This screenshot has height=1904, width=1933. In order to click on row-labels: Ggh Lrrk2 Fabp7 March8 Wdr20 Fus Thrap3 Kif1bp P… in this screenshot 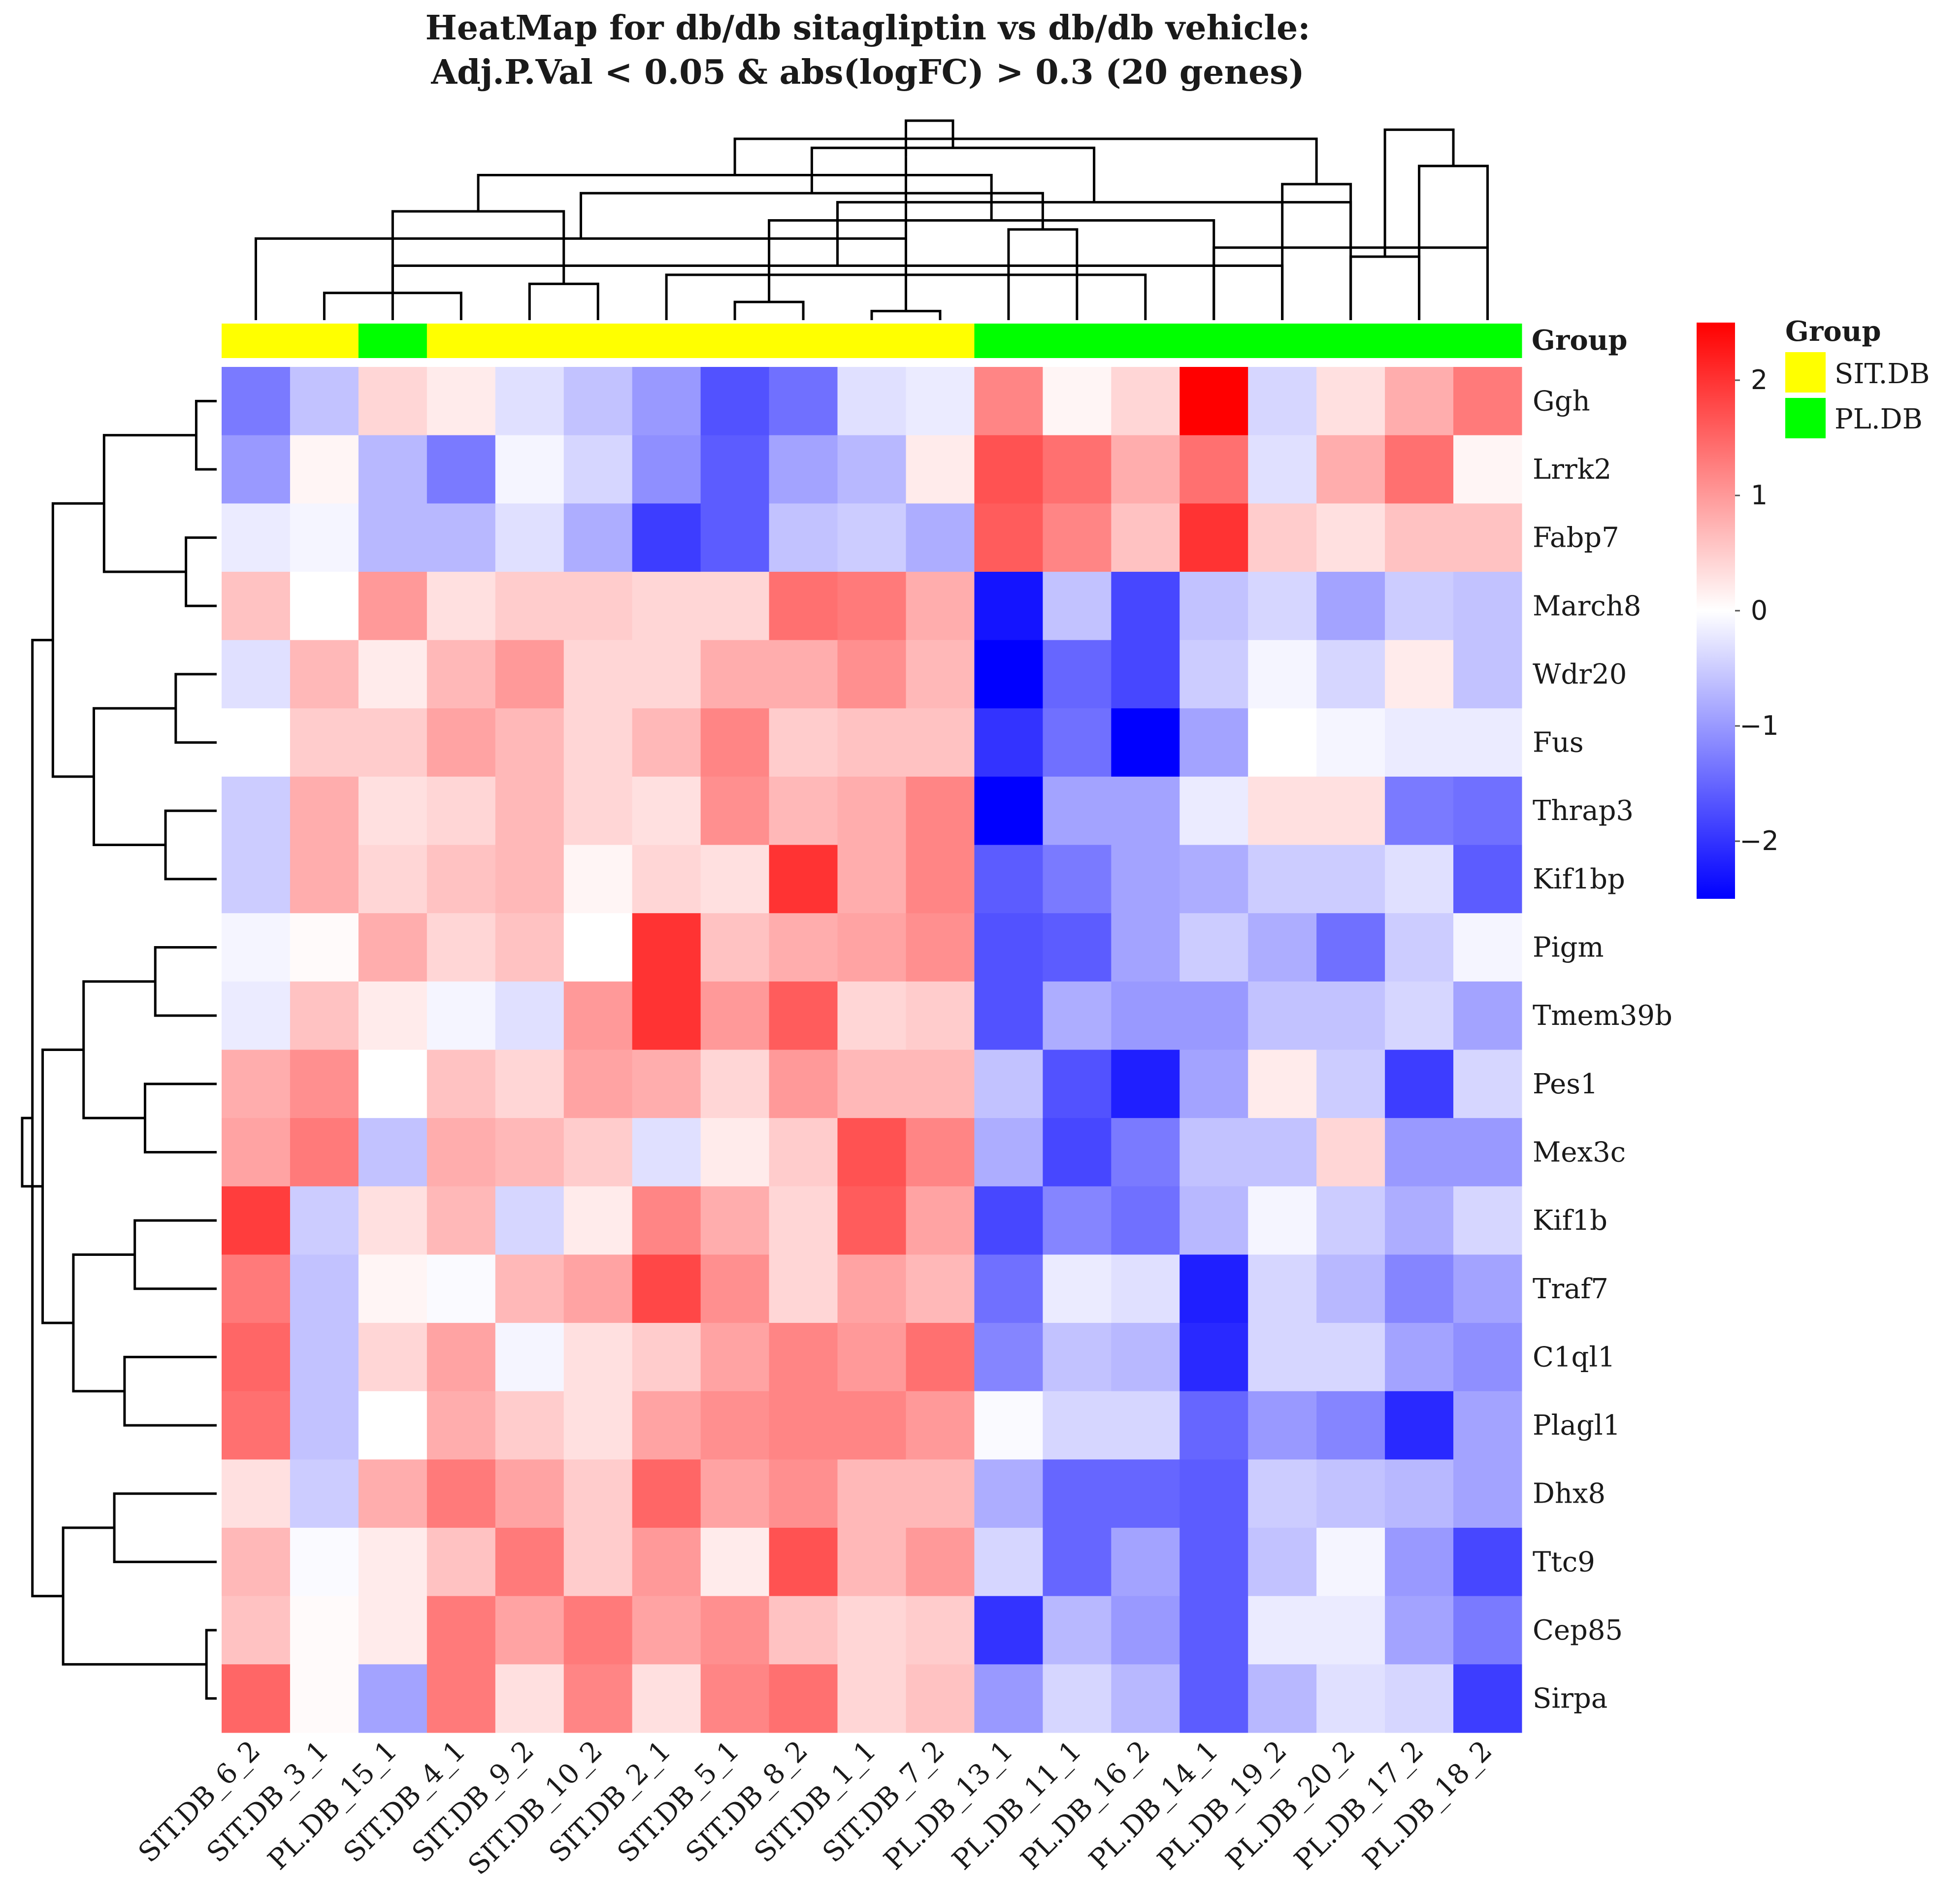, I will do `click(1603, 1049)`.